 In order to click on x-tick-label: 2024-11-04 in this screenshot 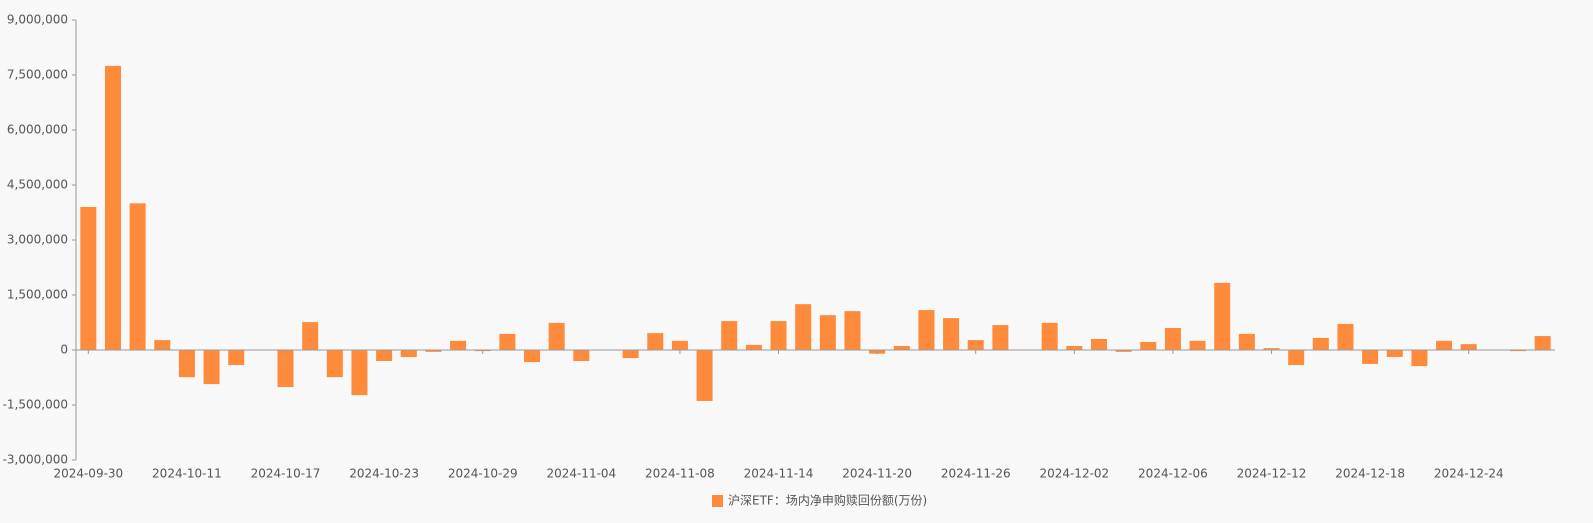, I will do `click(581, 474)`.